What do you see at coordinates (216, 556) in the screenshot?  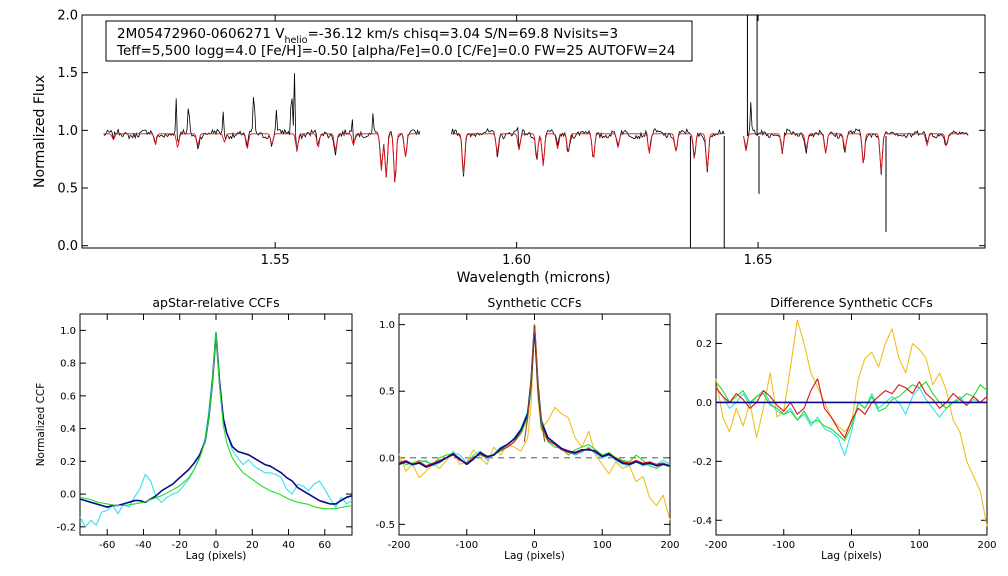 I see `apstar-ccf-xlabel: Lag (pixels)` at bounding box center [216, 556].